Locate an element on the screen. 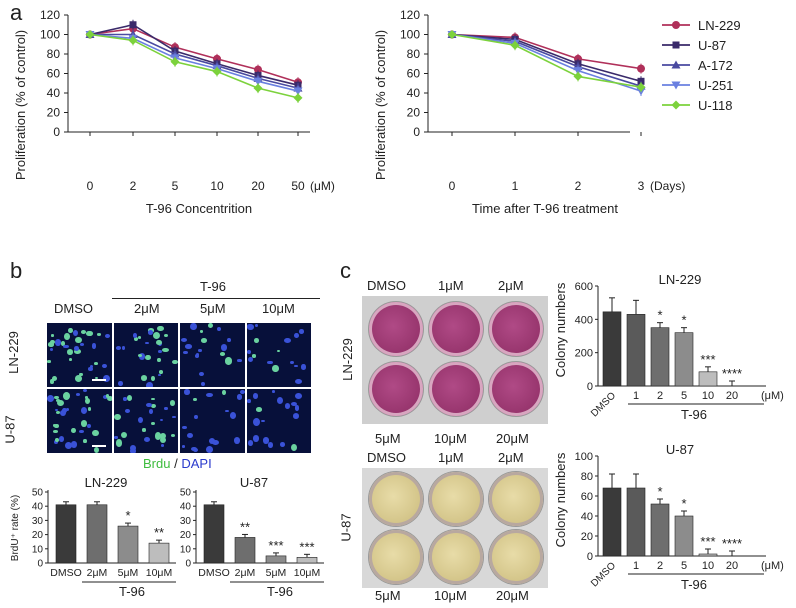  left-y-tick-label: 100 is located at coordinates (50, 35).